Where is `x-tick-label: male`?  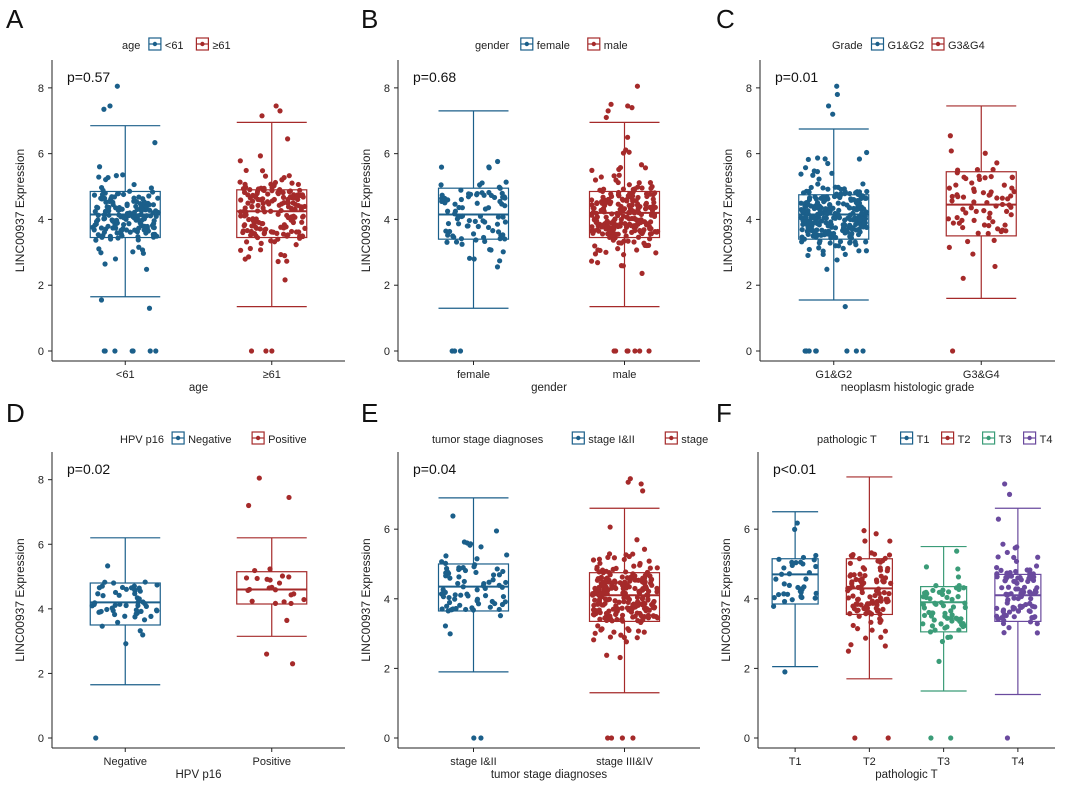 x-tick-label: male is located at coordinates (625, 375).